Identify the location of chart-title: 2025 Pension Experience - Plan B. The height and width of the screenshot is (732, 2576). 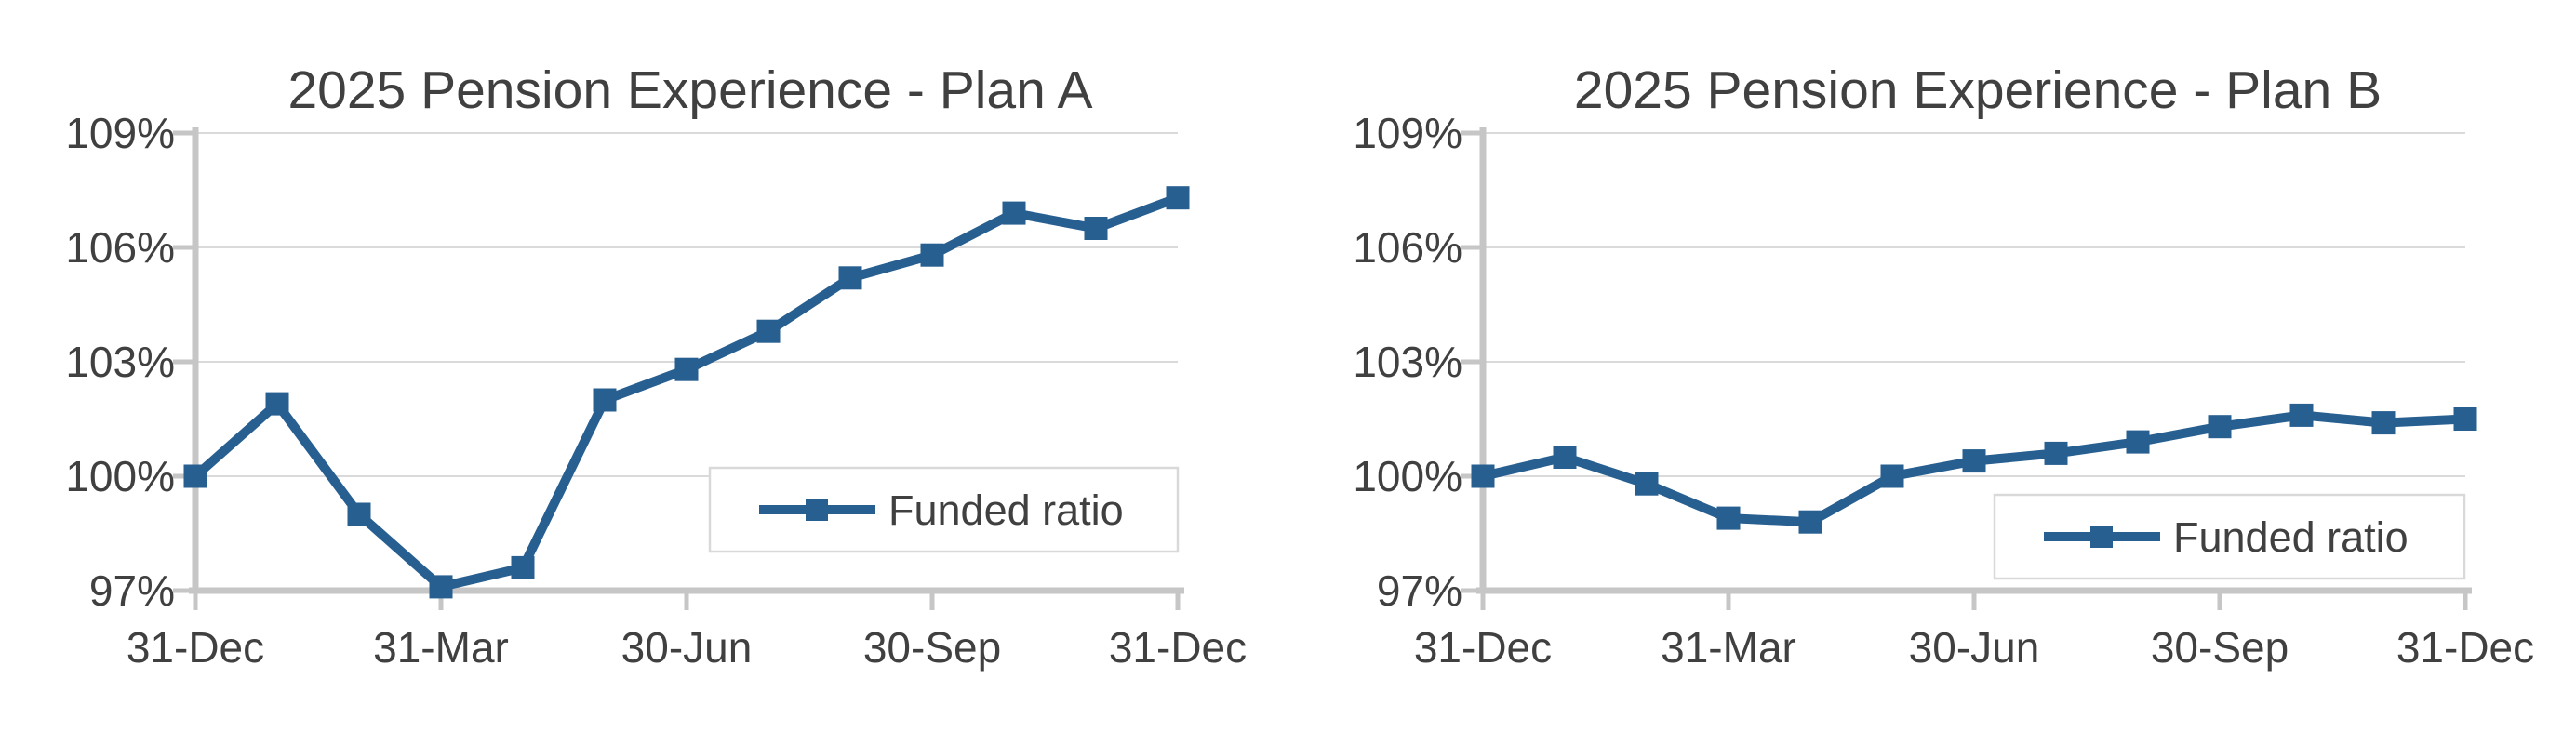
(1978, 90).